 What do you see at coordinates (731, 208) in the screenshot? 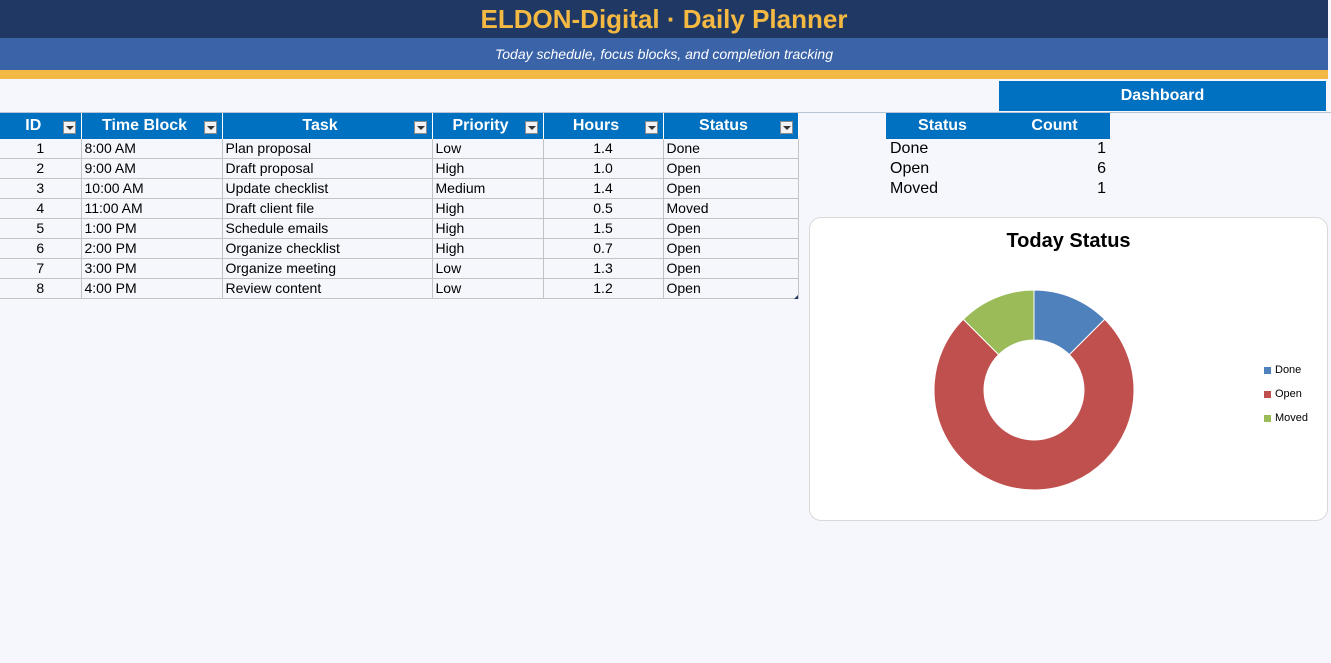
I see `cell-status: Moved` at bounding box center [731, 208].